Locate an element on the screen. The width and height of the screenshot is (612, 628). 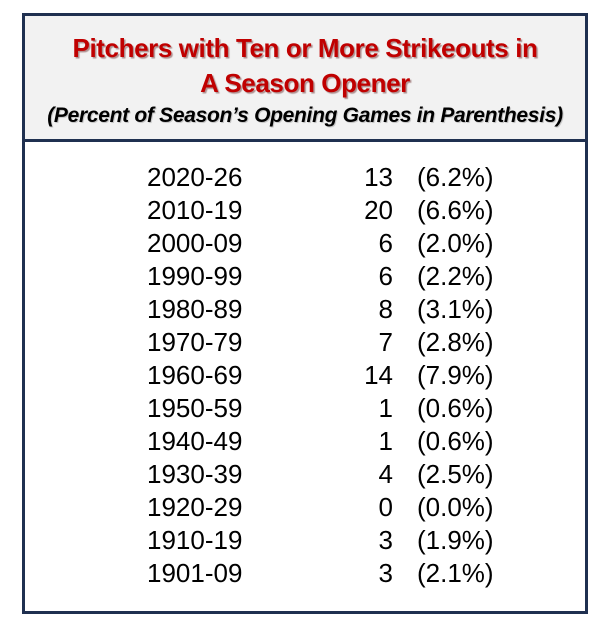
decade-label: 1960-69 is located at coordinates (195, 375).